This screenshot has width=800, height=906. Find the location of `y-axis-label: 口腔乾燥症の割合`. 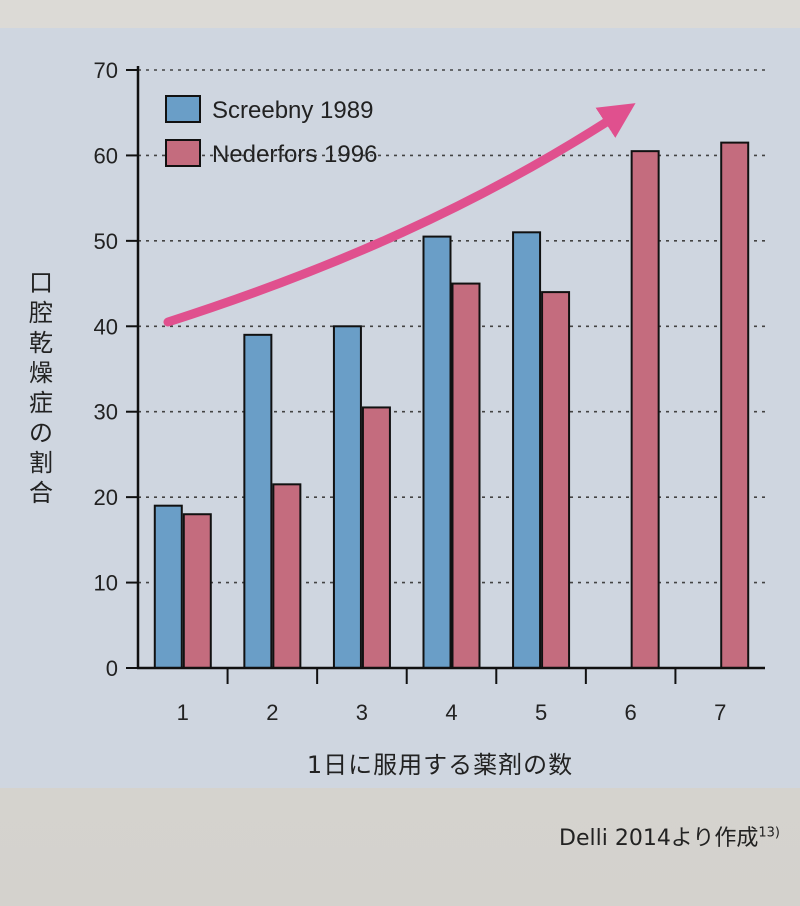

y-axis-label: 口腔乾燥症の割合 is located at coordinates (41, 388).